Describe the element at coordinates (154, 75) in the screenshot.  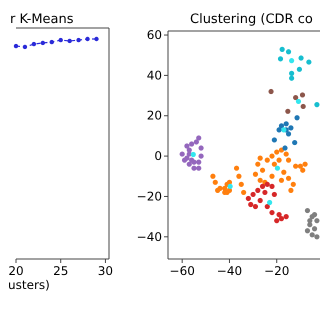
I see `y-tick-label: 40` at that location.